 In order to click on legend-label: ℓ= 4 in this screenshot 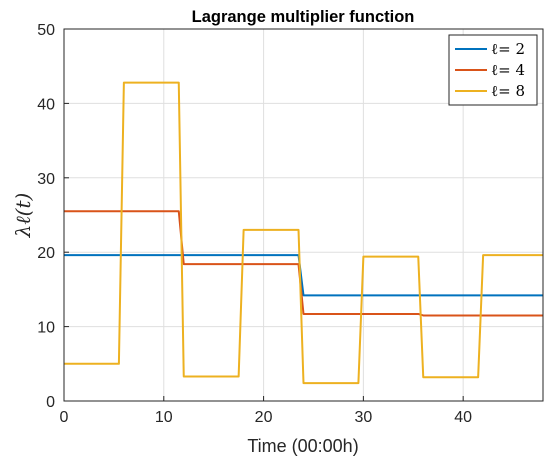, I will do `click(508, 70)`.